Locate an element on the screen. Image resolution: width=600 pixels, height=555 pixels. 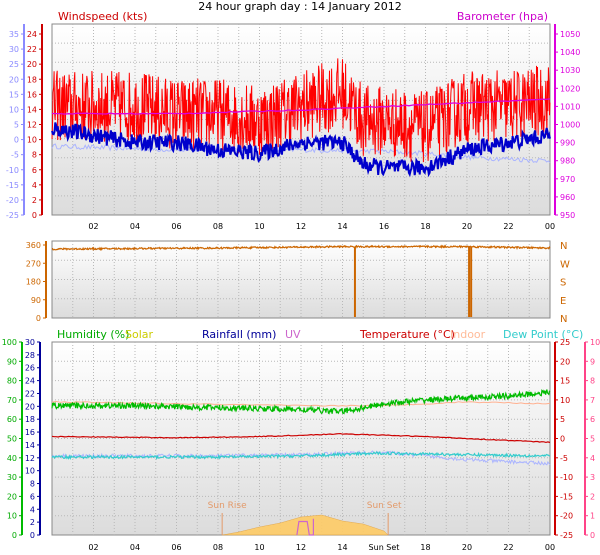
windspeed-axis-tick-label: 4 is located at coordinates (34, 185).